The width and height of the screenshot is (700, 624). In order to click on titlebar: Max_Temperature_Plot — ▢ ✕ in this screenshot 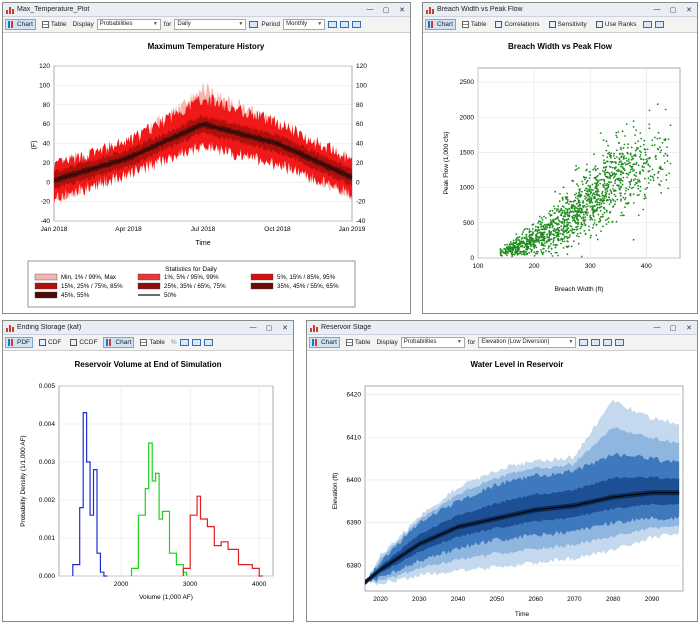, I will do `click(206, 10)`.